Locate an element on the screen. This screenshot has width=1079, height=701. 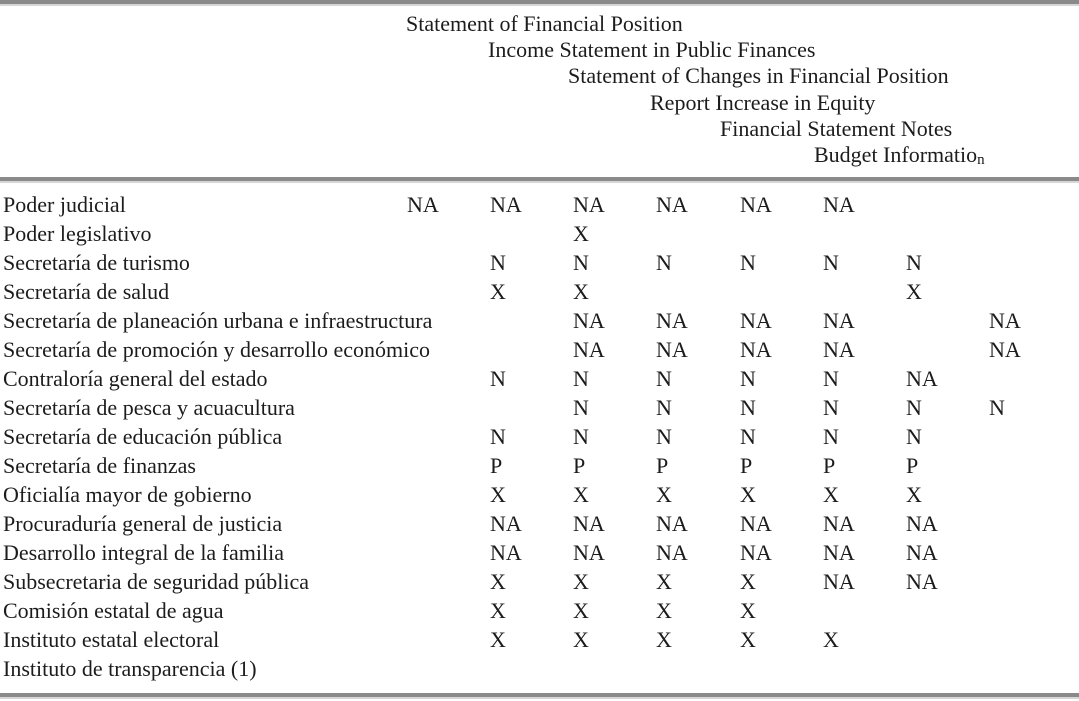
table-row: Poder judicial NA NA NA NA NA NA is located at coordinates (539, 204).